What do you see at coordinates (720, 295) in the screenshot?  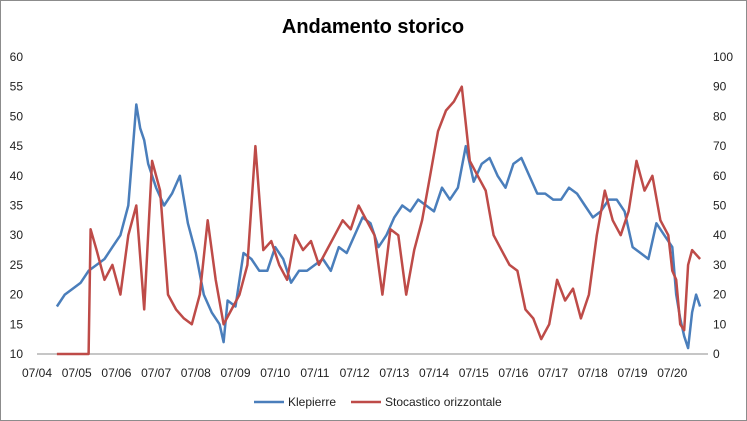 I see `y-right-tick-label: 20` at bounding box center [720, 295].